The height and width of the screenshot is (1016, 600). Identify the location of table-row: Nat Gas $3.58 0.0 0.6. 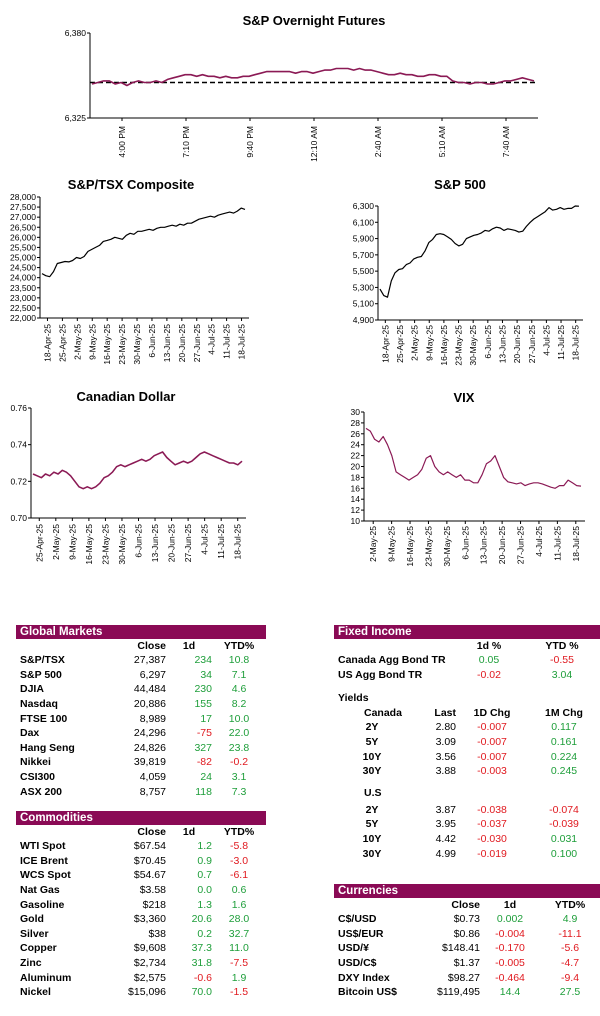
(143, 890).